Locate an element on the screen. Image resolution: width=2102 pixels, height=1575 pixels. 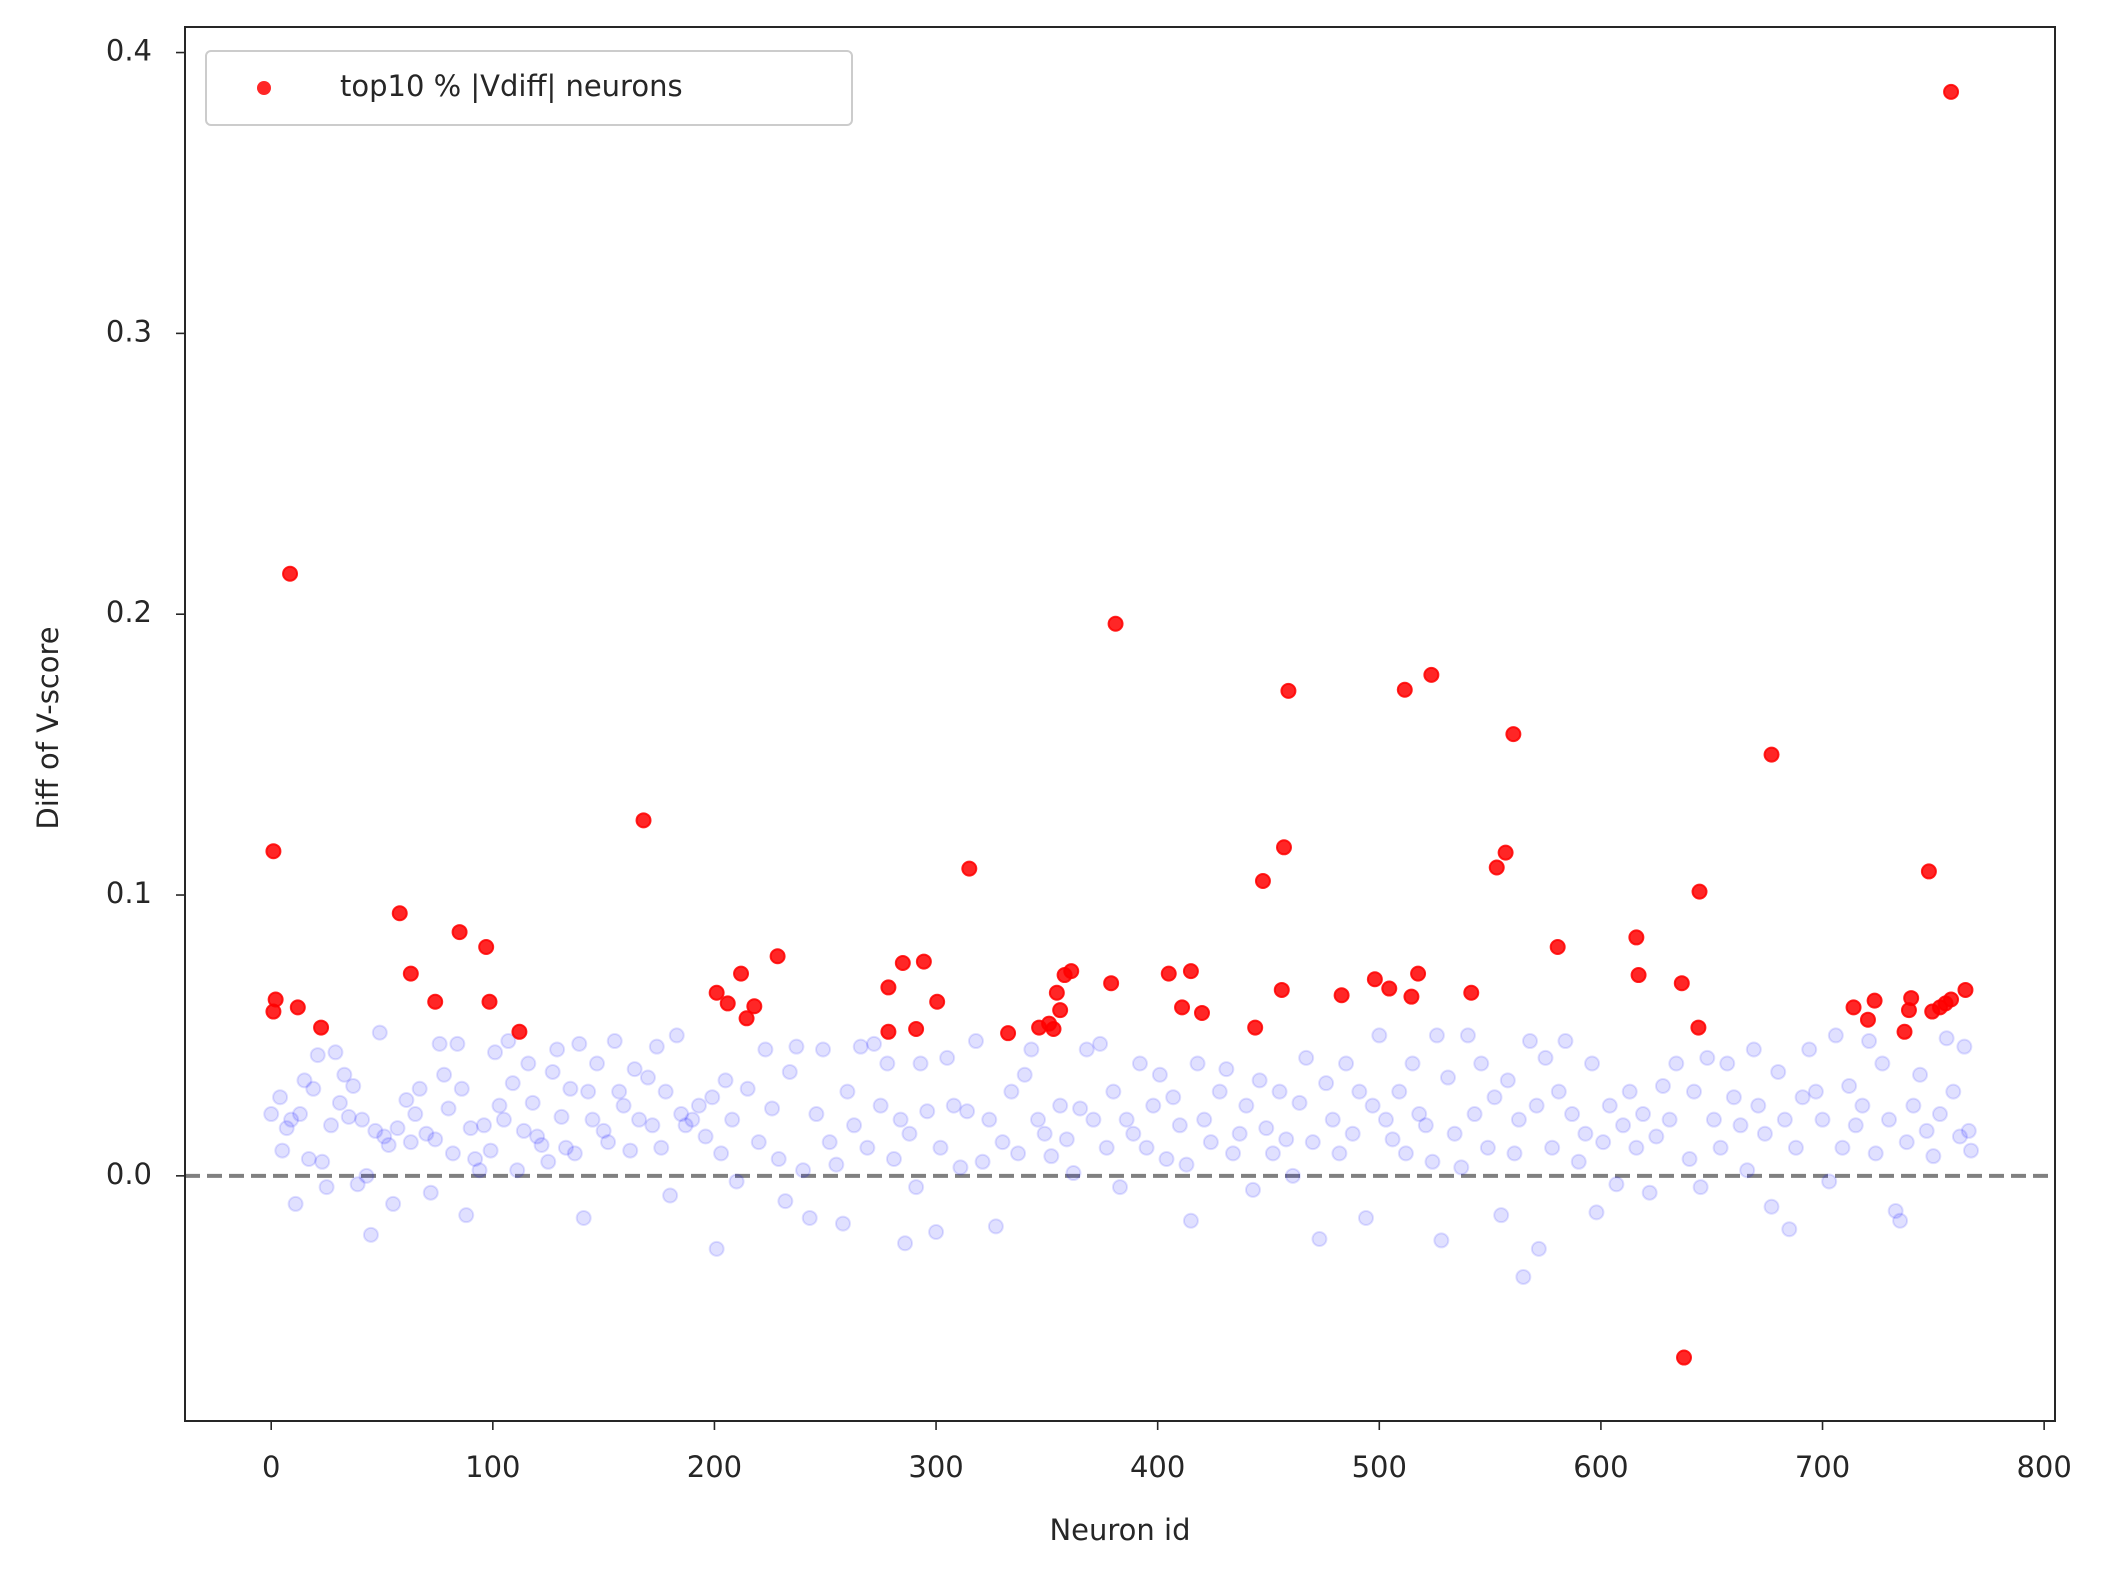
y-tick-label: 0.4 is located at coordinates (129, 51).